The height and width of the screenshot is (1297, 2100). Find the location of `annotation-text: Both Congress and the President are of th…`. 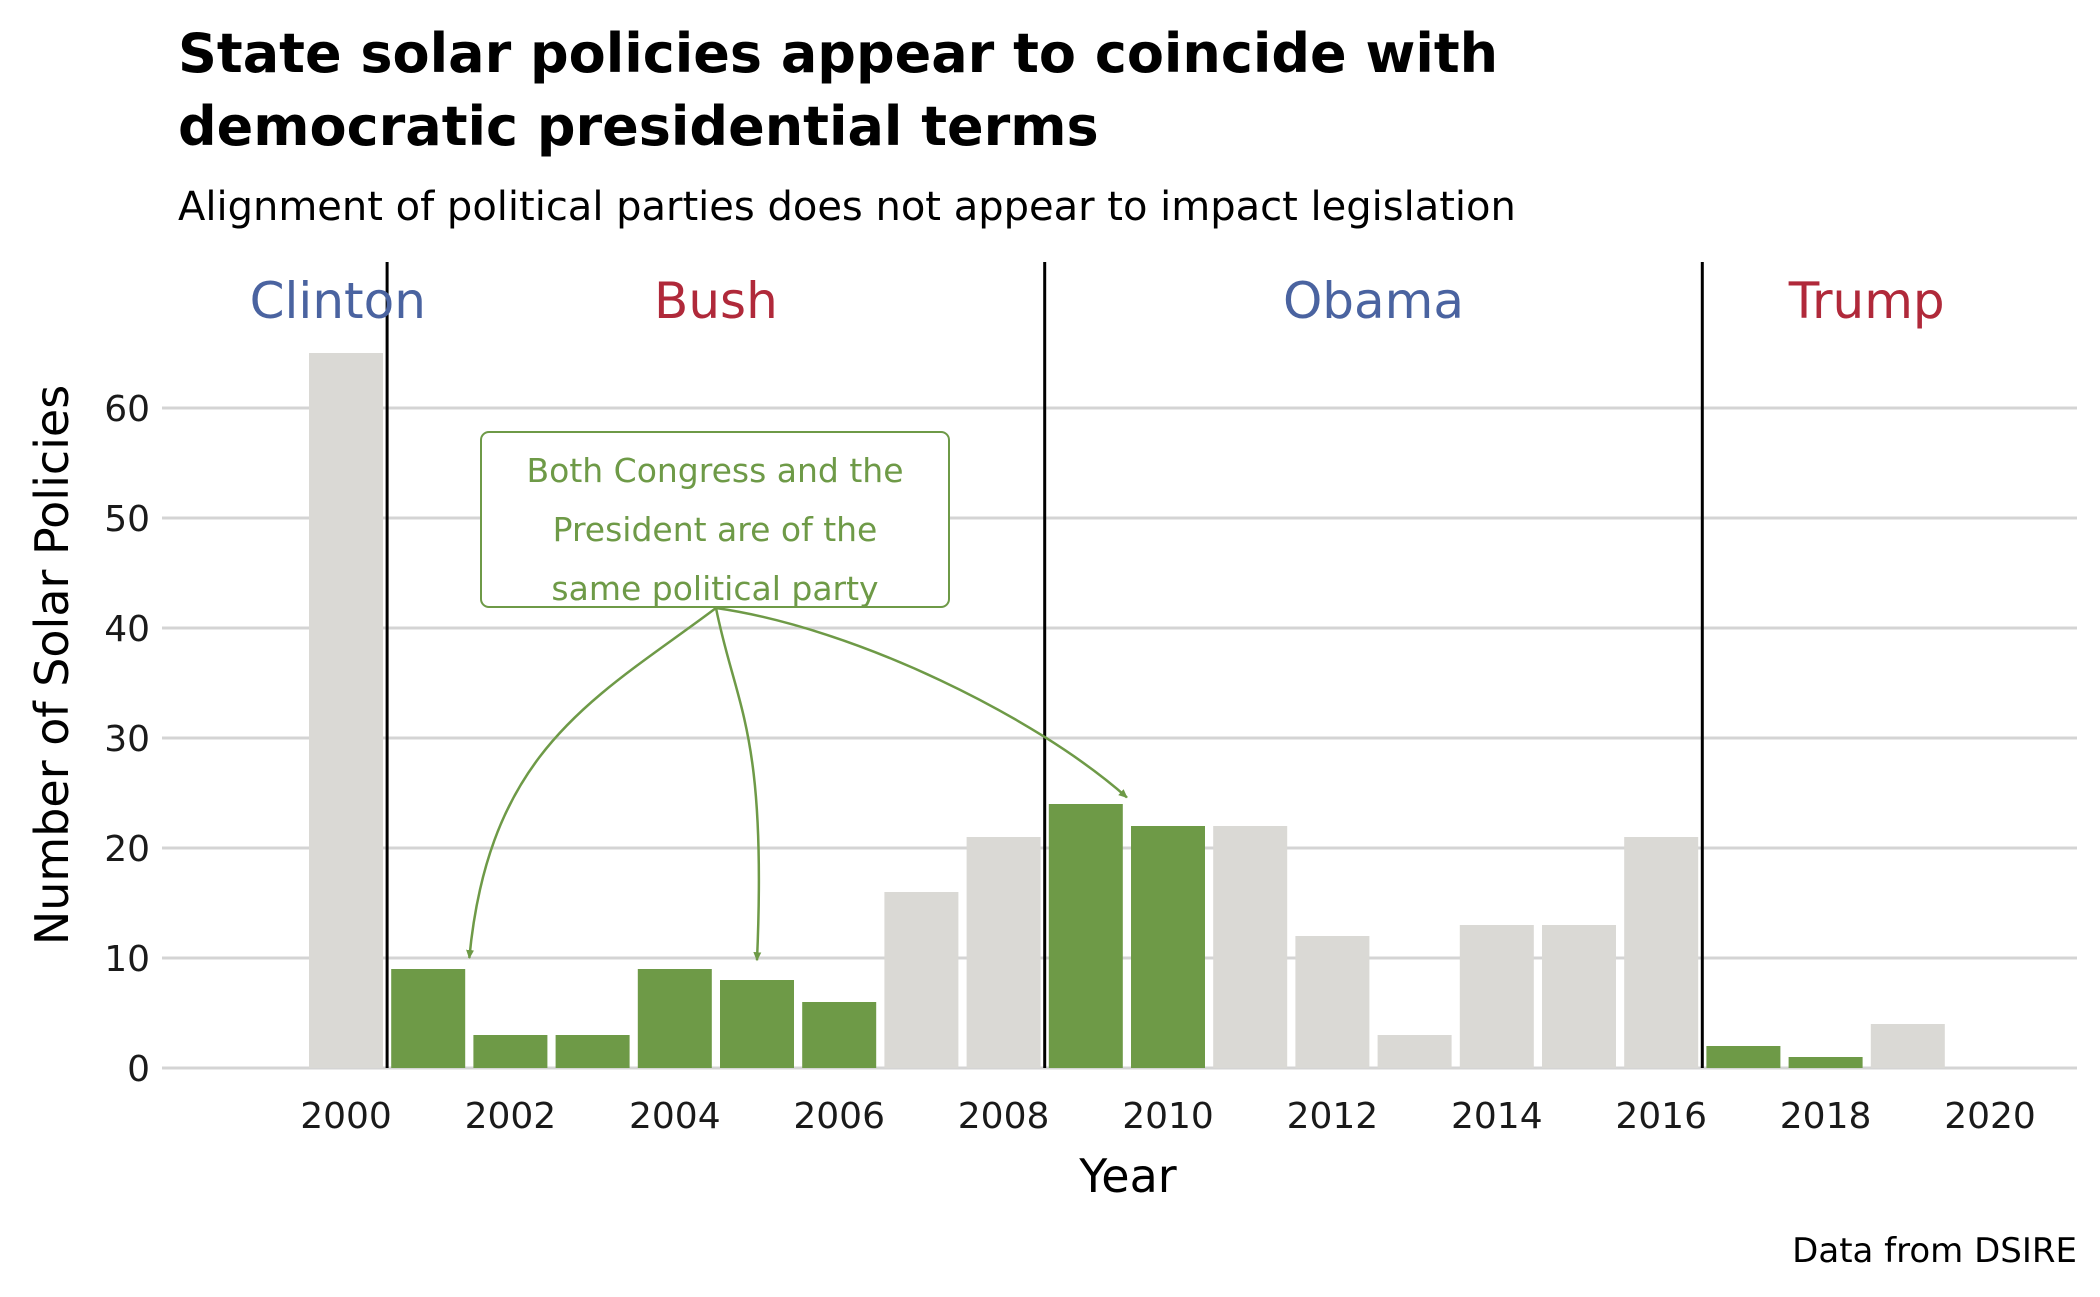

annotation-text: Both Congress and the President are of th… is located at coordinates (714, 529).